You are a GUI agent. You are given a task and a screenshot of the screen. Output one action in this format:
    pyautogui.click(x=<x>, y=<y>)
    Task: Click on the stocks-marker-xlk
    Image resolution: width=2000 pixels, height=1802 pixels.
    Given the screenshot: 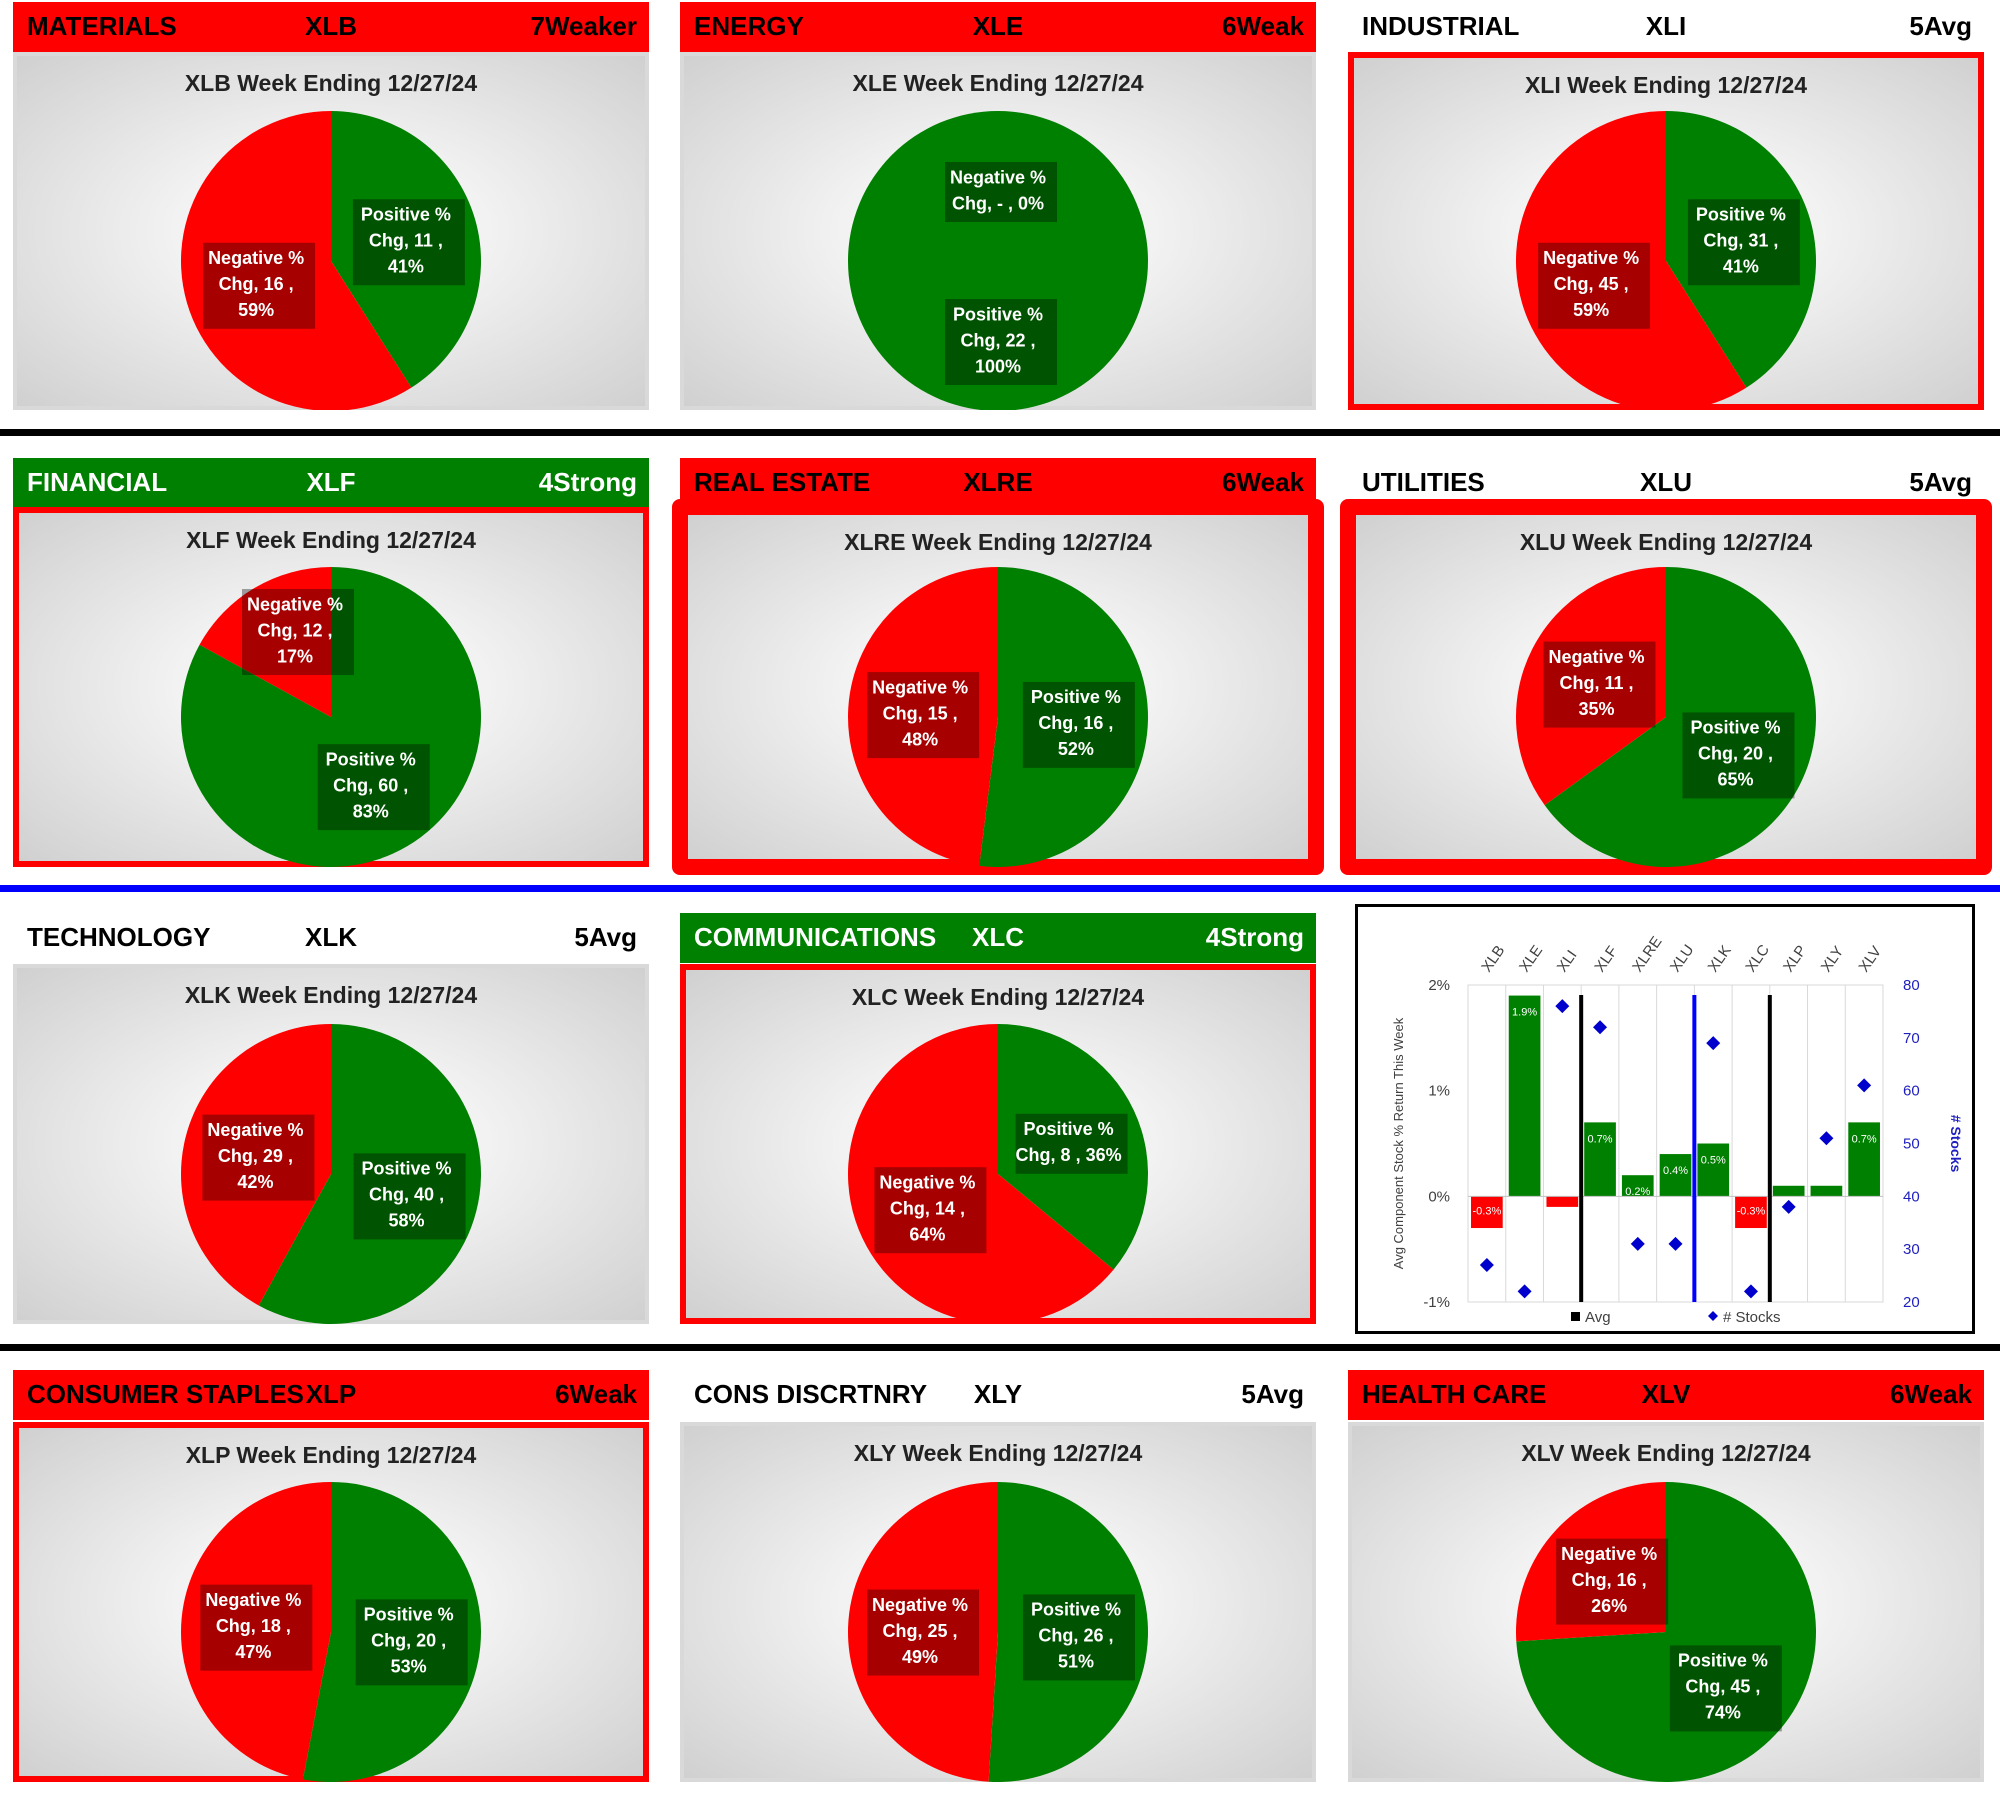 What is the action you would take?
    pyautogui.click(x=1713, y=1043)
    